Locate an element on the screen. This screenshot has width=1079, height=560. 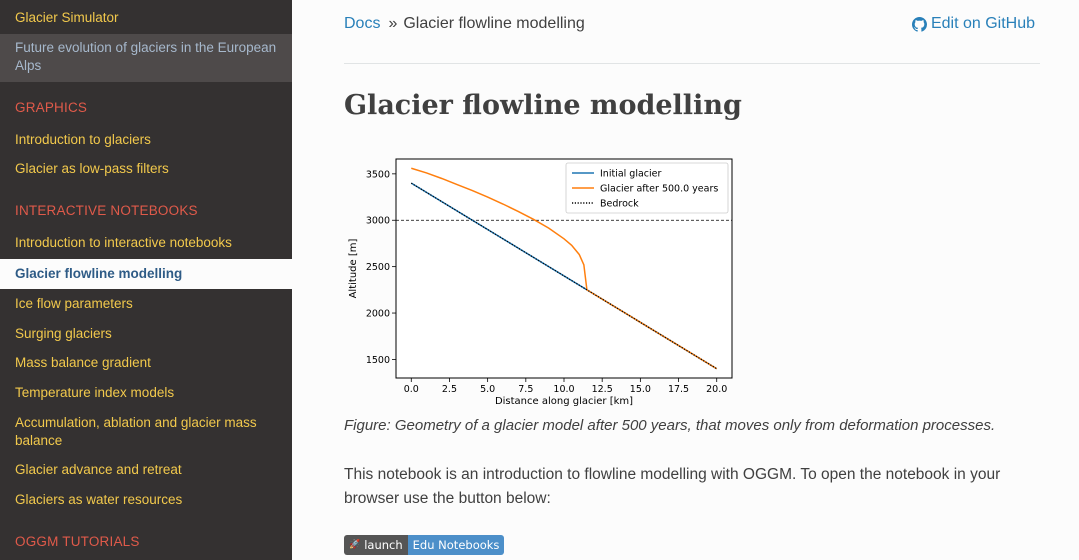
badge-launch-label: launch is located at coordinates (383, 545).